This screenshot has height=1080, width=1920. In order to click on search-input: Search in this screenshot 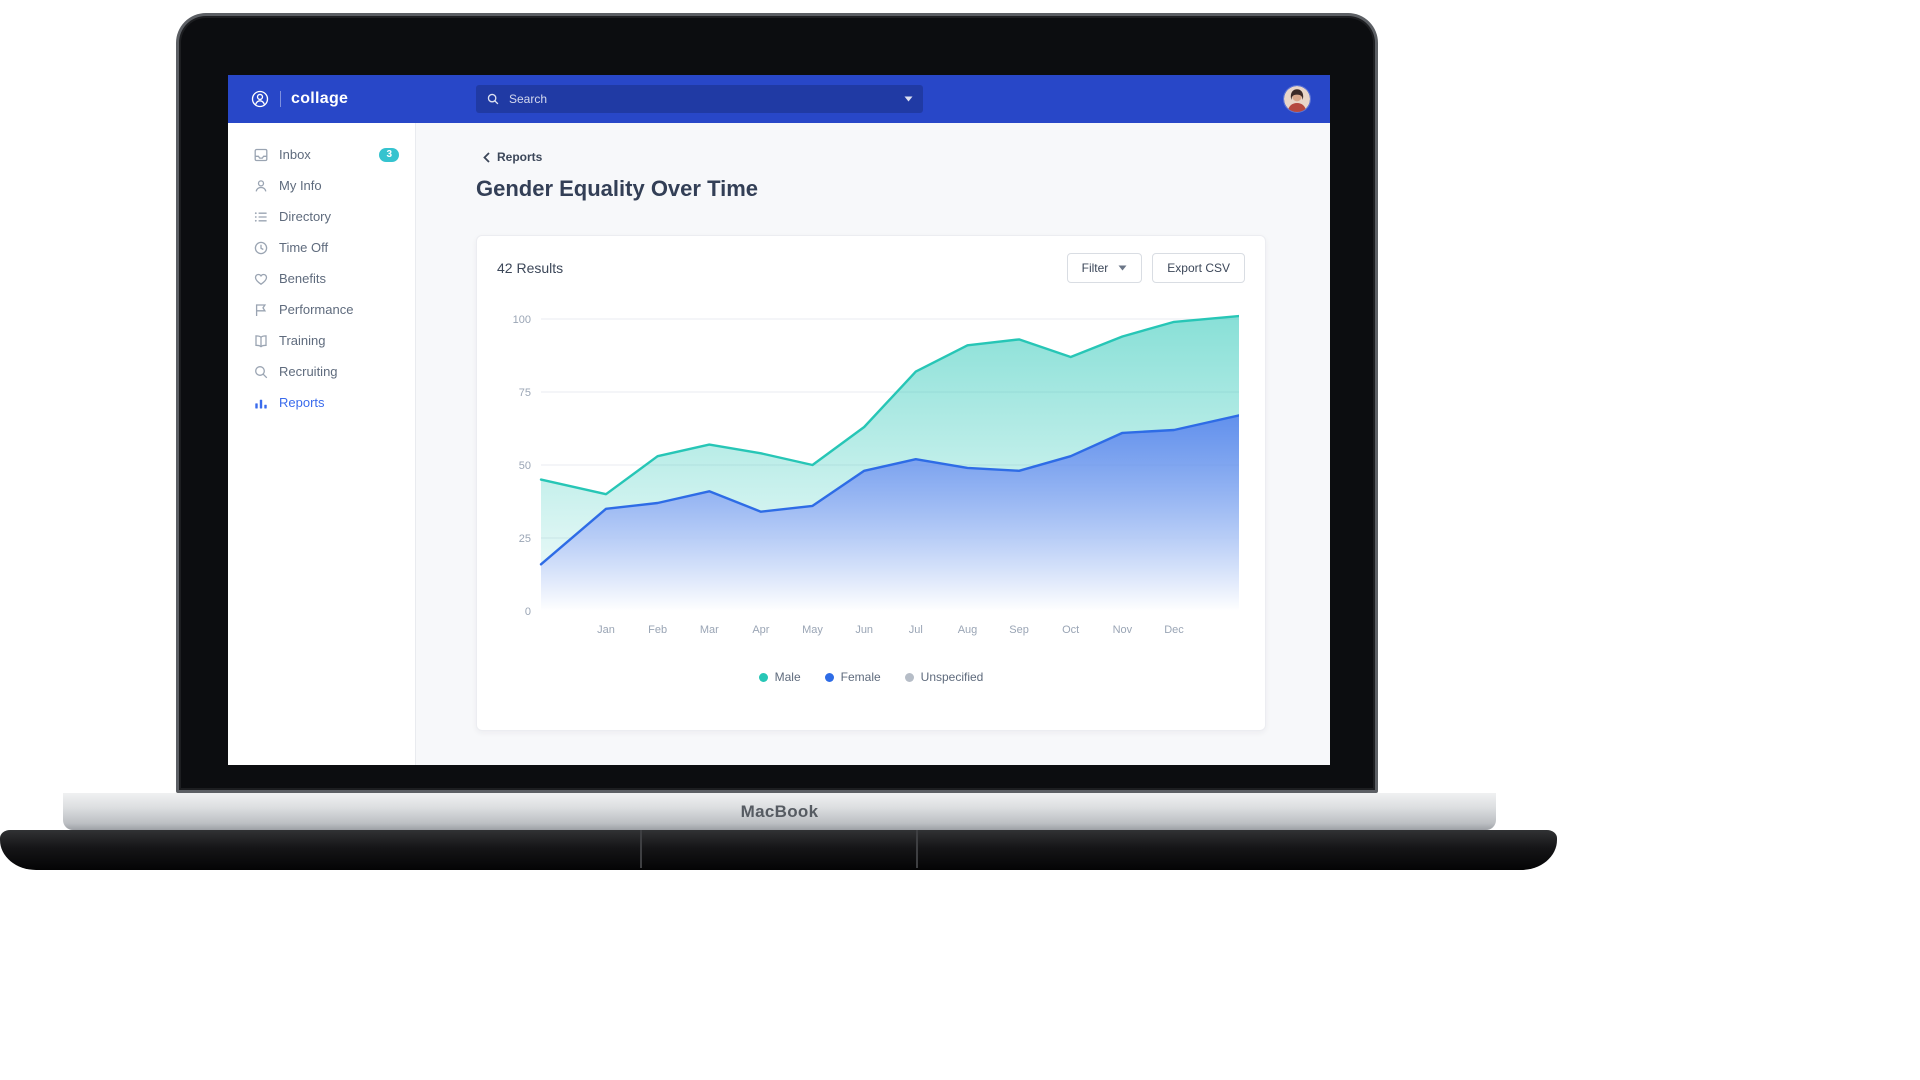, I will do `click(699, 99)`.